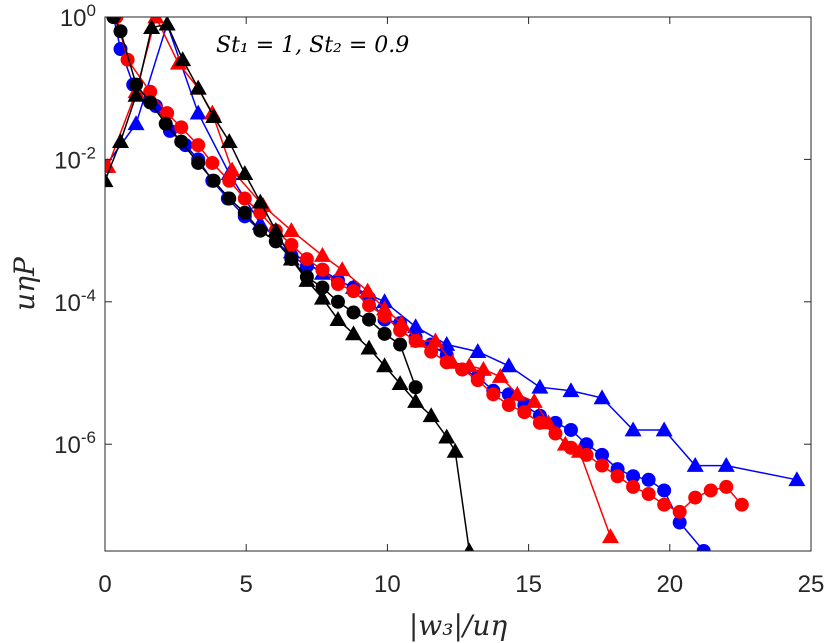  I want to click on x-tick-label: 20, so click(669, 584).